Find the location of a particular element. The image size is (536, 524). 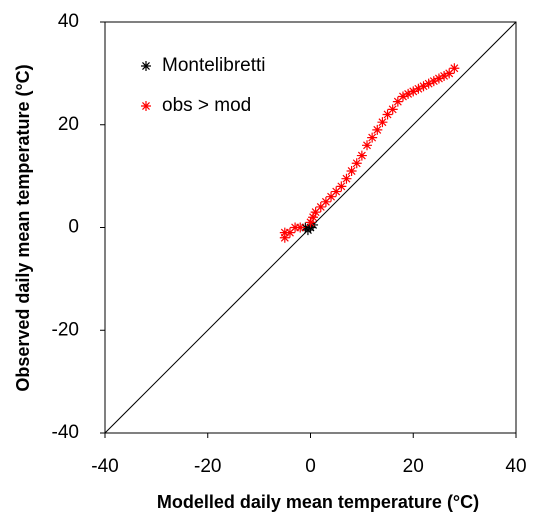

x-tick-label: -20 is located at coordinates (207, 466).